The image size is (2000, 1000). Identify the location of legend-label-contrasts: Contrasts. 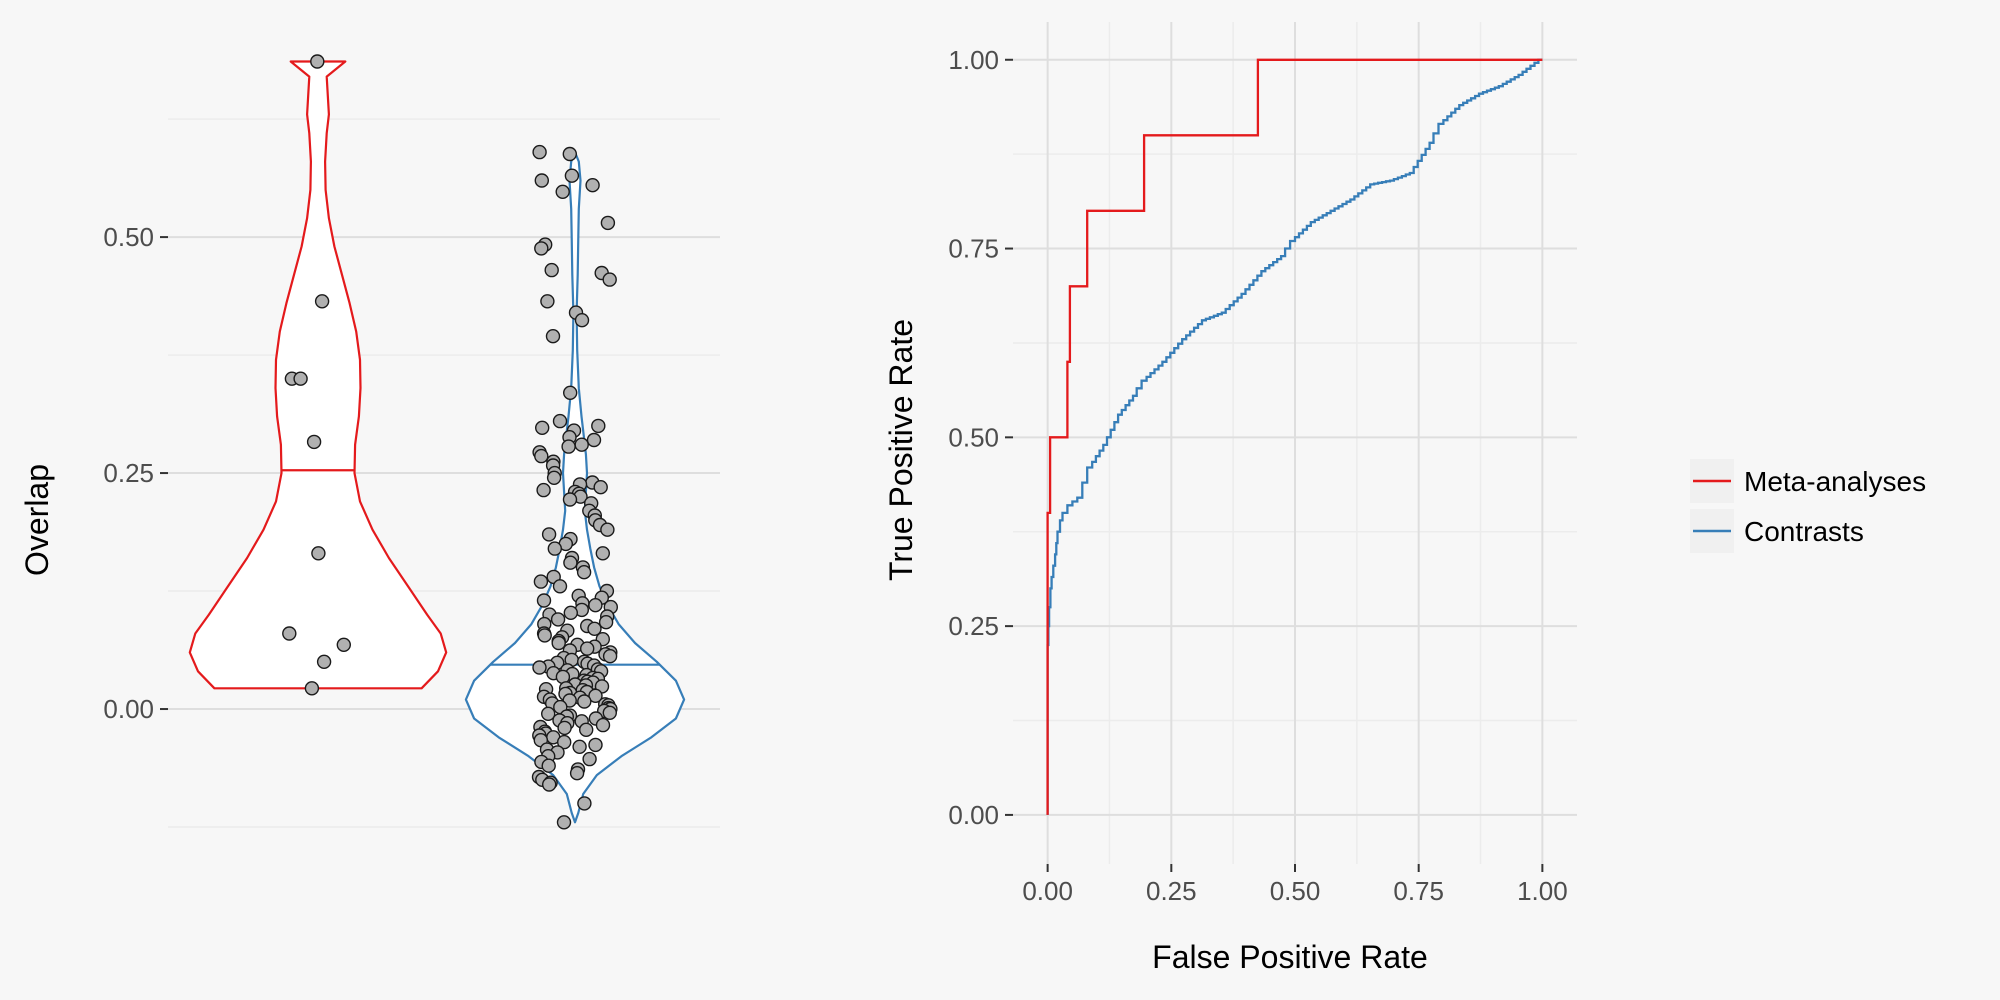
(1804, 531).